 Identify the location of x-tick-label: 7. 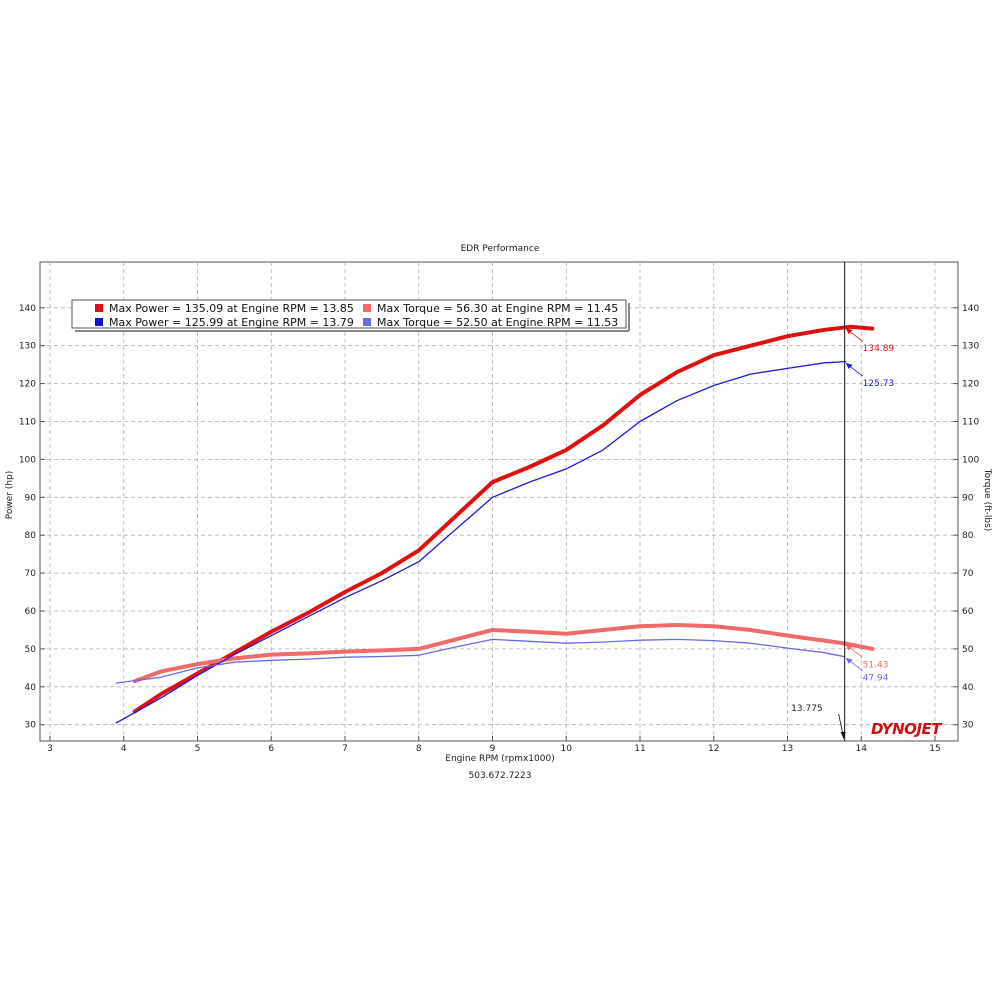
(345, 749).